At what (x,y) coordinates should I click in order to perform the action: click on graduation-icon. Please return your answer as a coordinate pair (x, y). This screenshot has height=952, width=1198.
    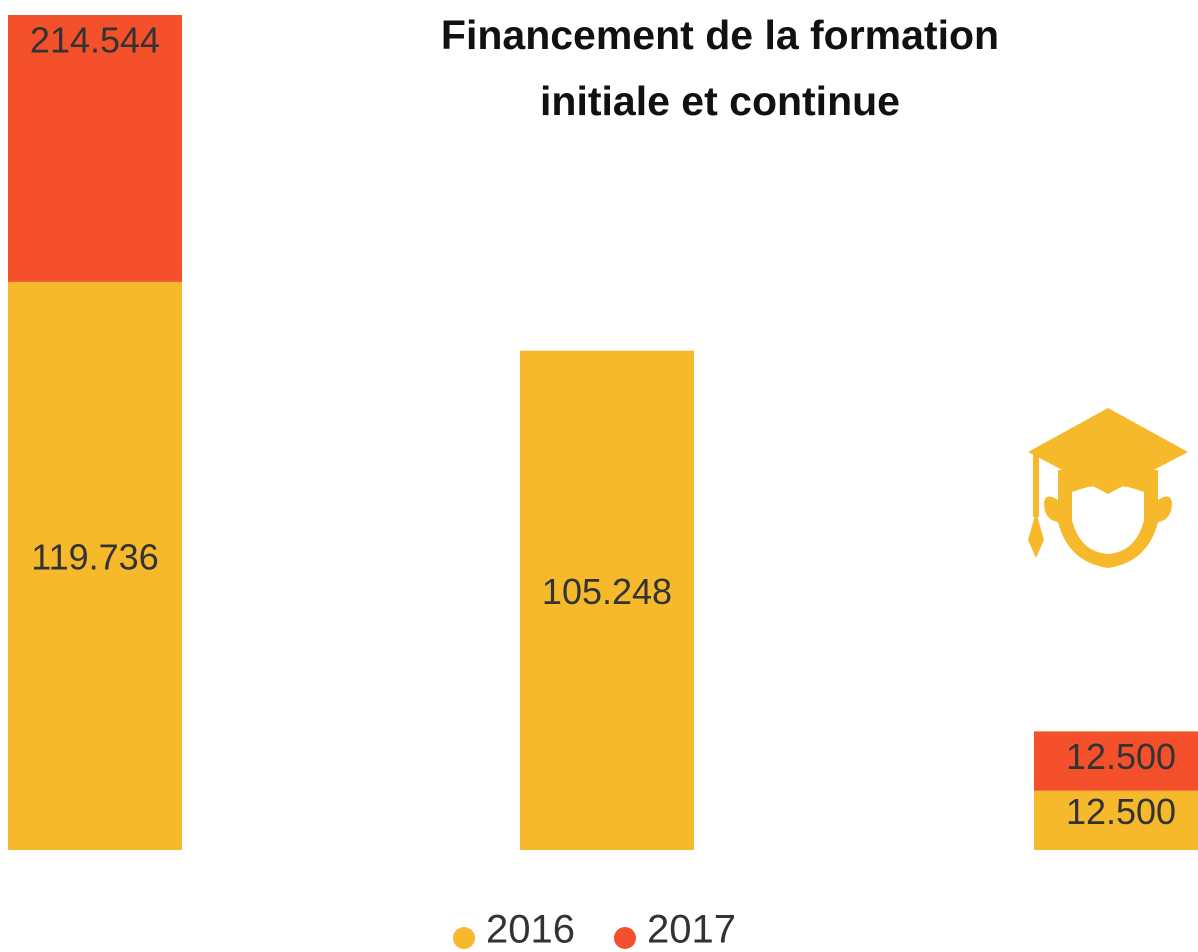
    Looking at the image, I should click on (1108, 488).